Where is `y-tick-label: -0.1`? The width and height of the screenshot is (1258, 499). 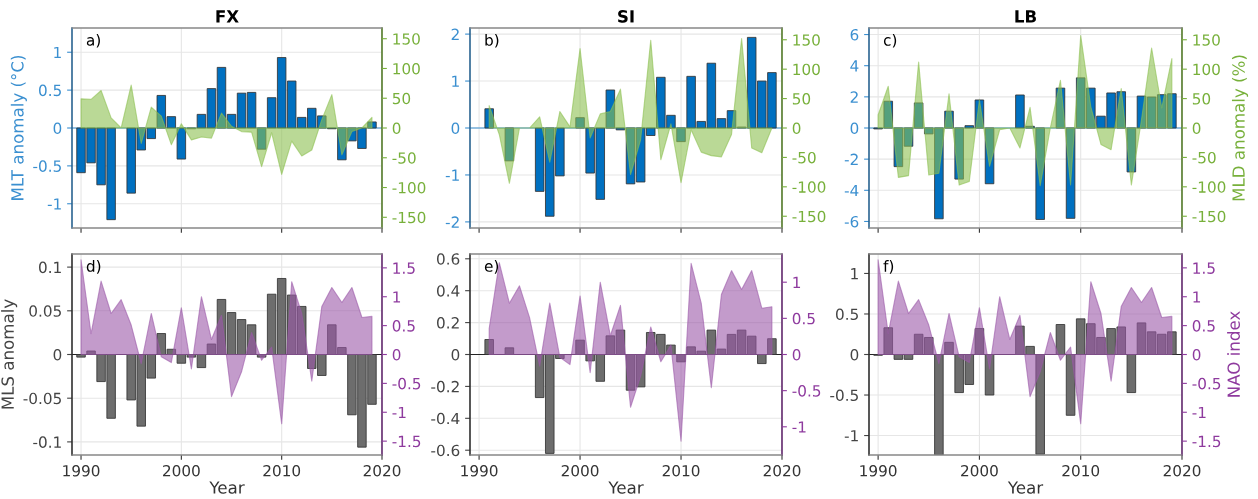
y-tick-label: -0.1 is located at coordinates (47, 442).